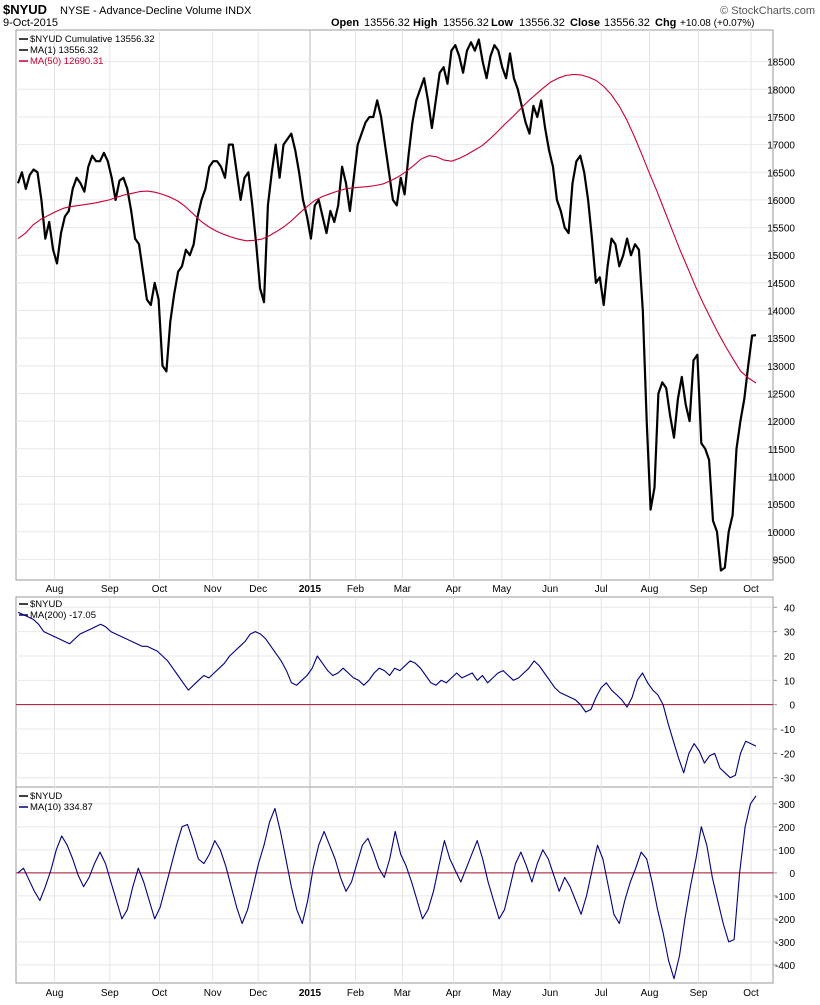 The image size is (820, 1005). I want to click on high-value: 13556.32, so click(466, 23).